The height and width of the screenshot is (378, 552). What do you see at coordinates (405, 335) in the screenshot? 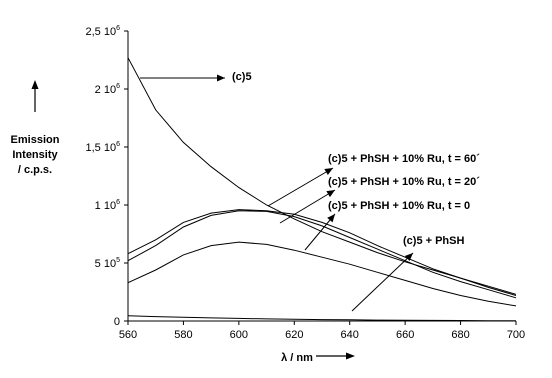
I see `x-tick-label: 660` at bounding box center [405, 335].